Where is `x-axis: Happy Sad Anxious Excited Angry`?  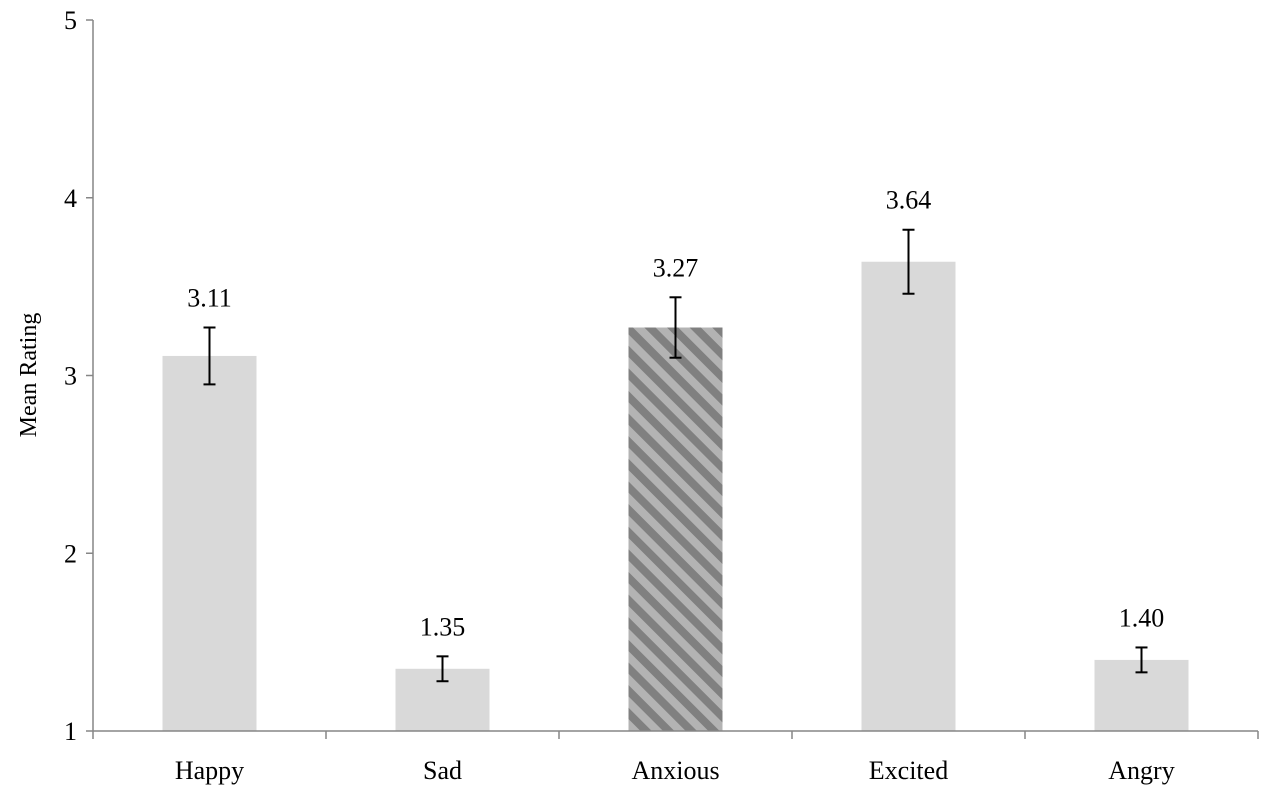 x-axis: Happy Sad Anxious Excited Angry is located at coordinates (675, 757).